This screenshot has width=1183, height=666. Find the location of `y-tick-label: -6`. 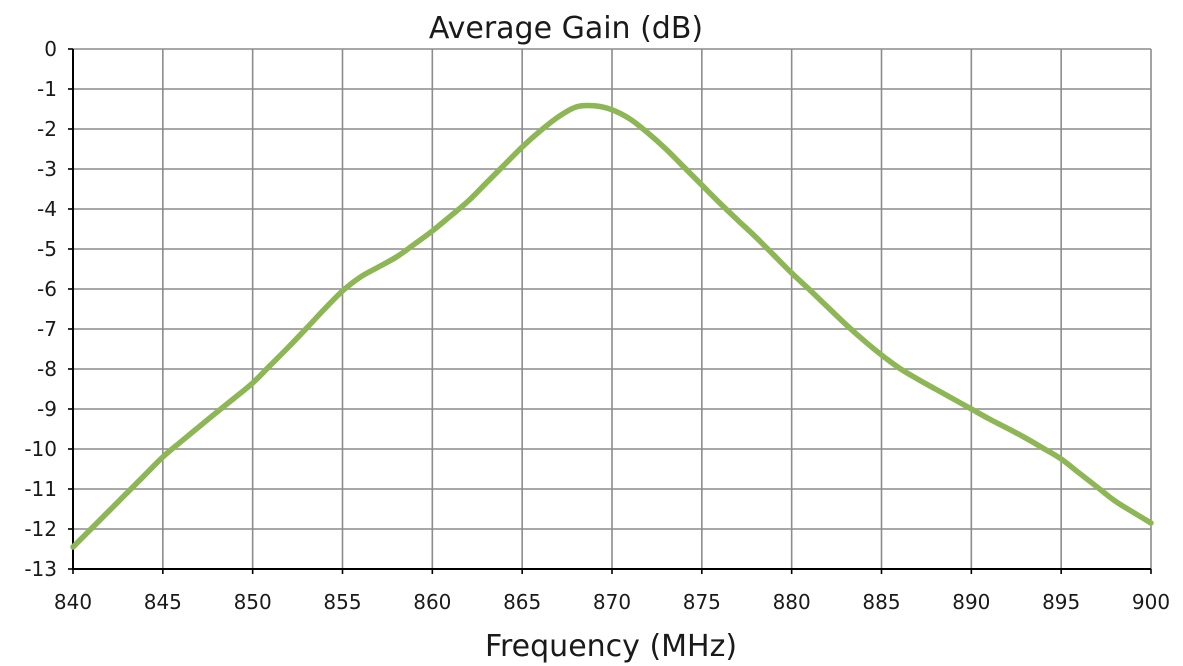

y-tick-label: -6 is located at coordinates (47, 289).